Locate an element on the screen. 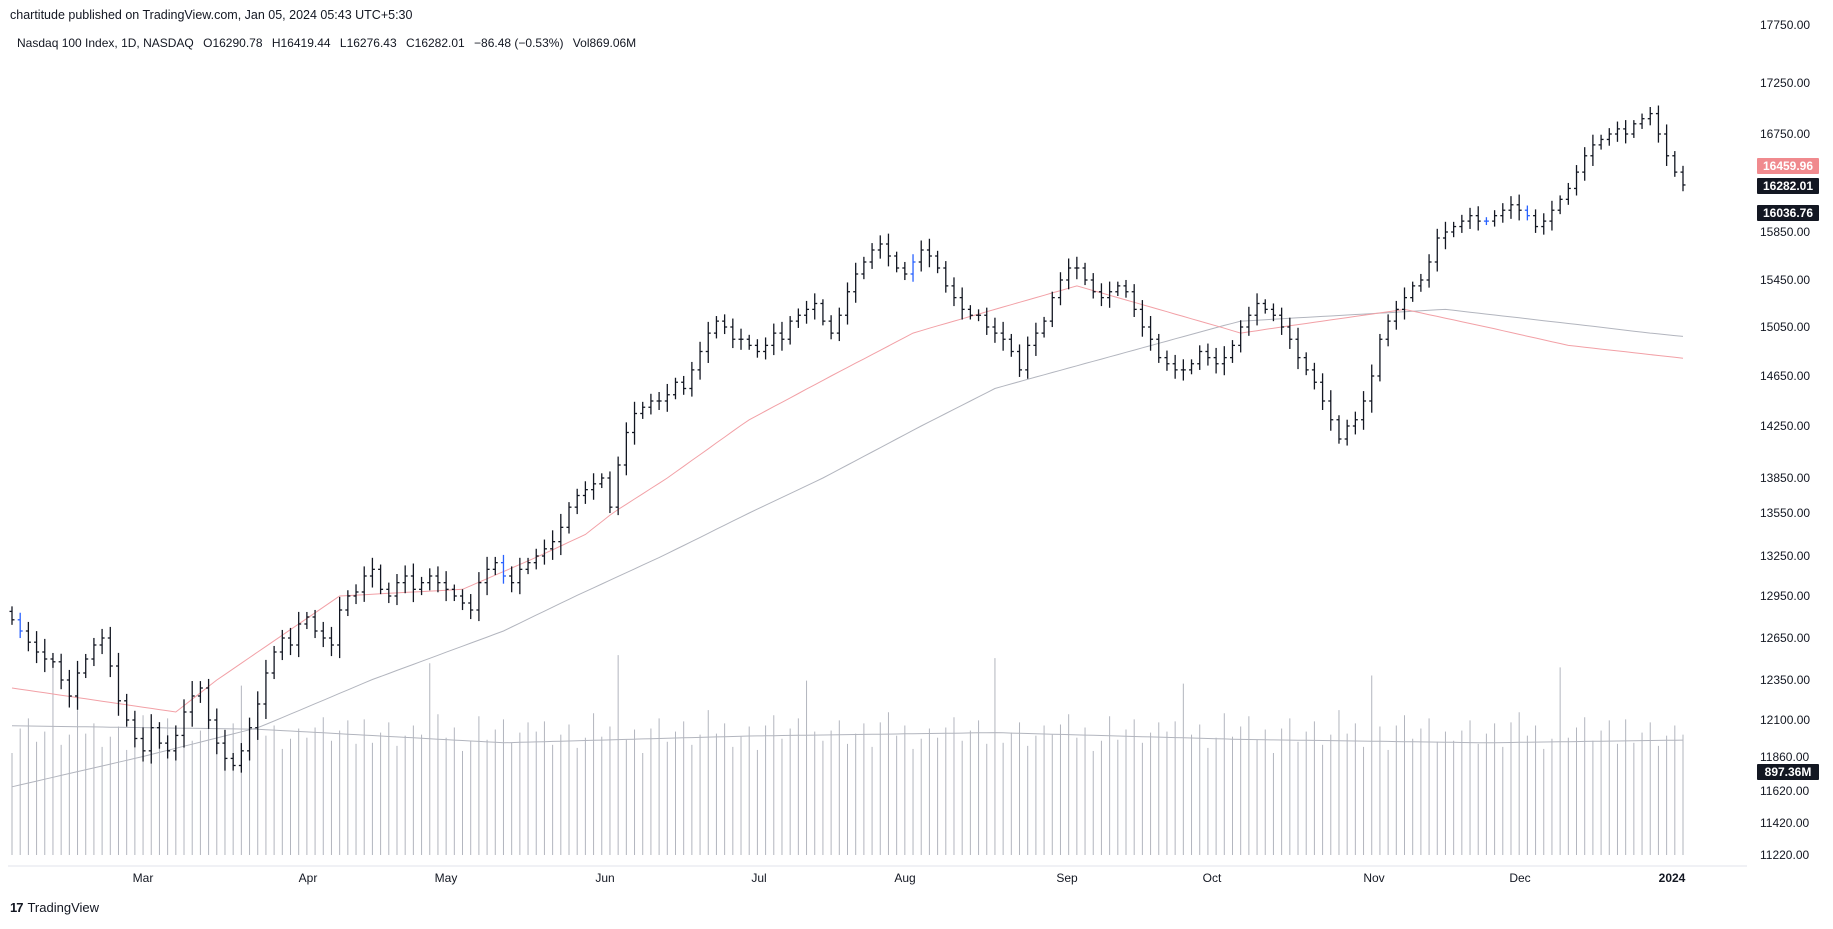 This screenshot has height=929, width=1833. price-tick-label: 12350.00 is located at coordinates (1785, 680).